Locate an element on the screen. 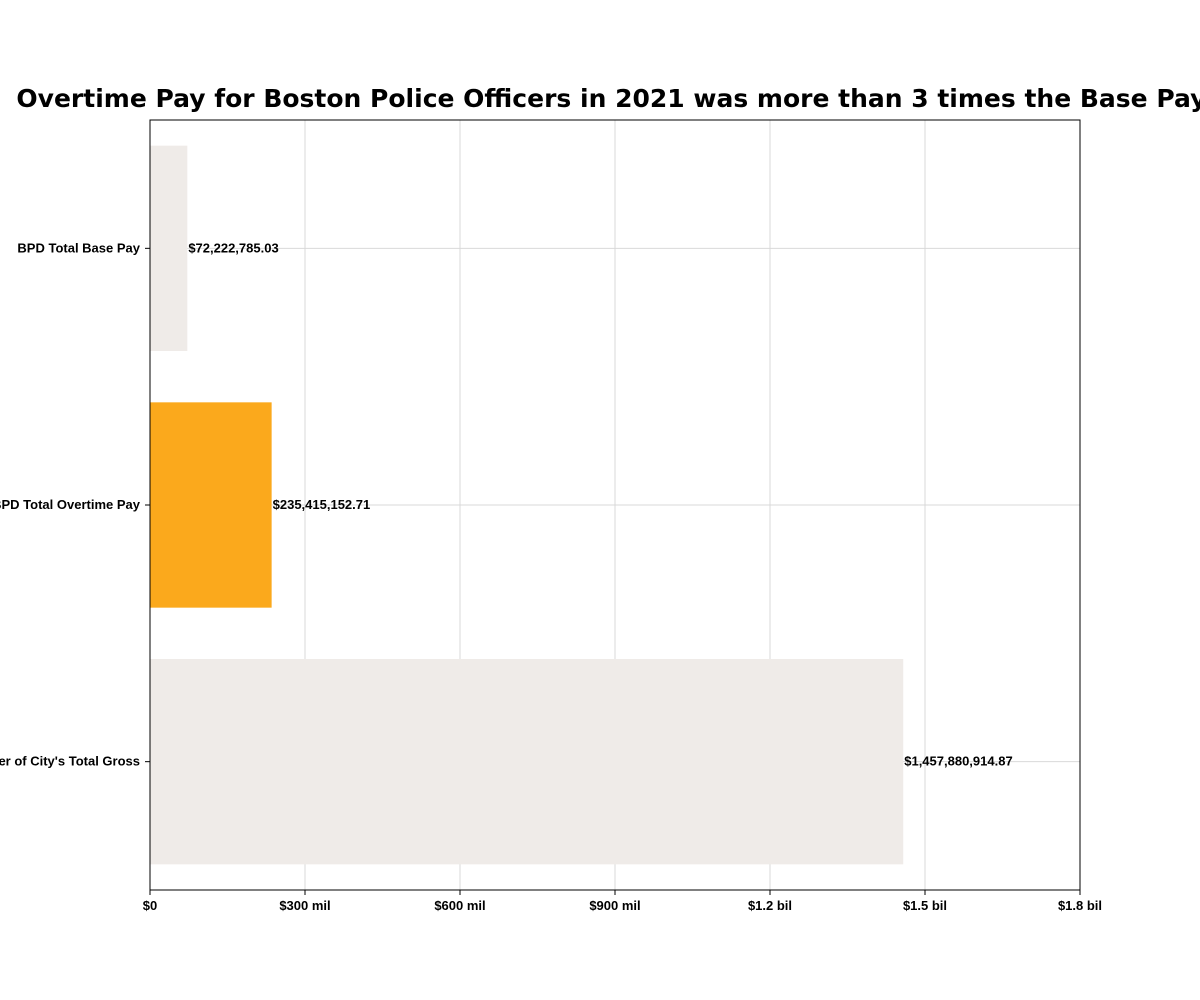 The width and height of the screenshot is (1200, 1000). x-tick-label: $0 is located at coordinates (150, 905).